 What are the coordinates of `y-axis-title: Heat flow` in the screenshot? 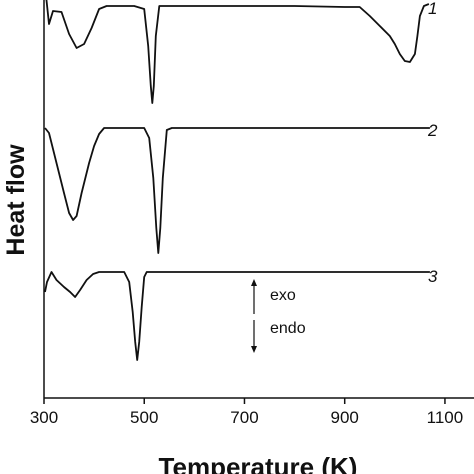 It's located at (16, 200).